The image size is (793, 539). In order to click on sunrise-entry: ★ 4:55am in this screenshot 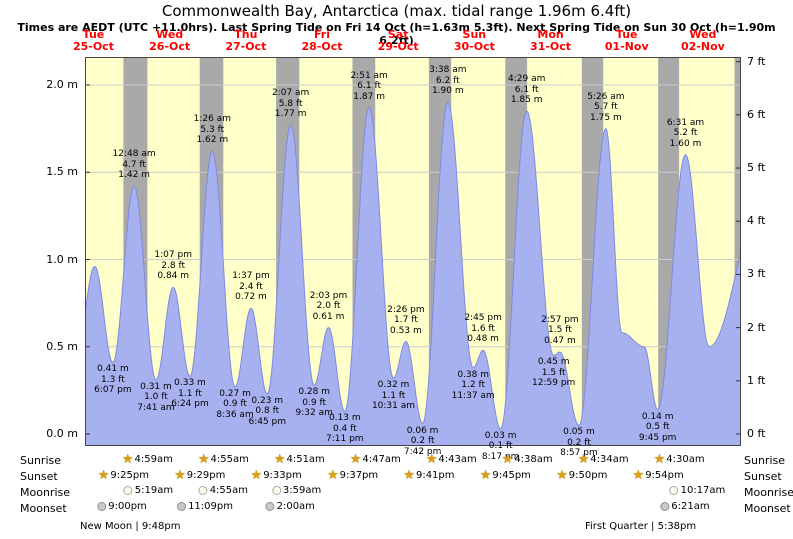, I will do `click(223, 459)`.